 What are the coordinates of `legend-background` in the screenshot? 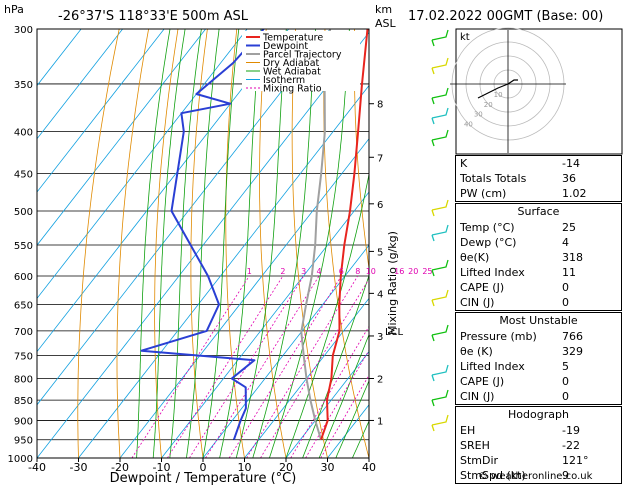 It's located at (301, 61).